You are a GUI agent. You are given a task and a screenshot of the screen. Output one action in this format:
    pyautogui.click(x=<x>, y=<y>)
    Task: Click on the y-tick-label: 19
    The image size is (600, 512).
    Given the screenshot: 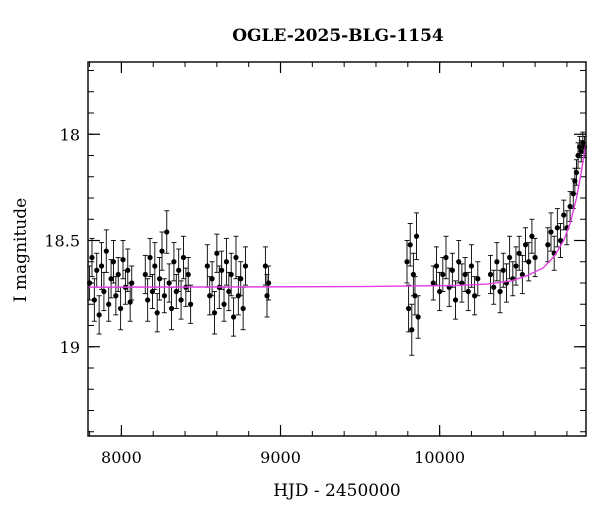 What is the action you would take?
    pyautogui.click(x=70, y=347)
    